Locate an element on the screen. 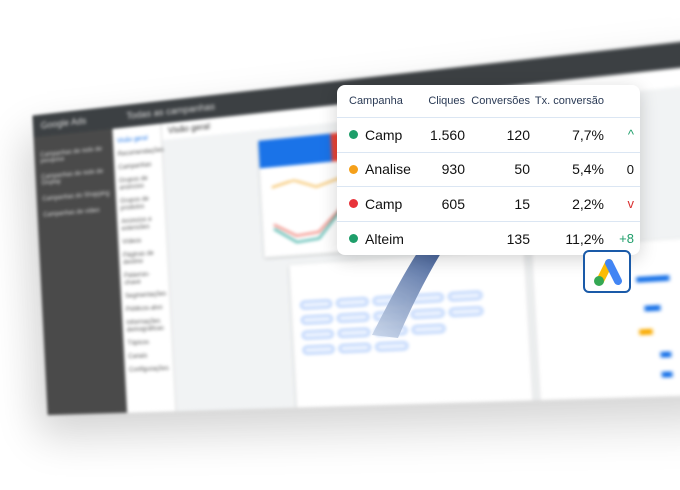  campaign-cell: Alteim is located at coordinates (382, 239).